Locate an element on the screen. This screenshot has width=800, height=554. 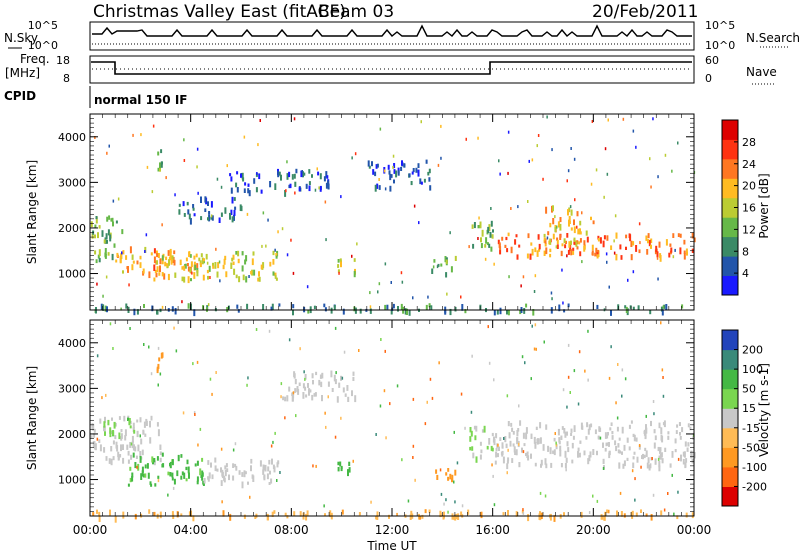
noise-tick-top-left: 10^5 is located at coordinates (43, 25).